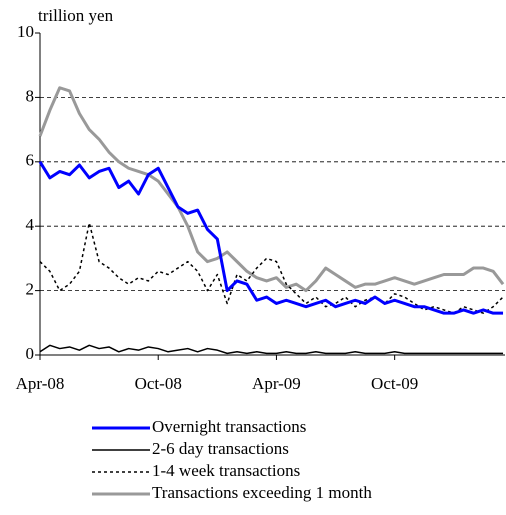  Describe the element at coordinates (229, 426) in the screenshot. I see `legend-label: Overnight transactions` at that location.